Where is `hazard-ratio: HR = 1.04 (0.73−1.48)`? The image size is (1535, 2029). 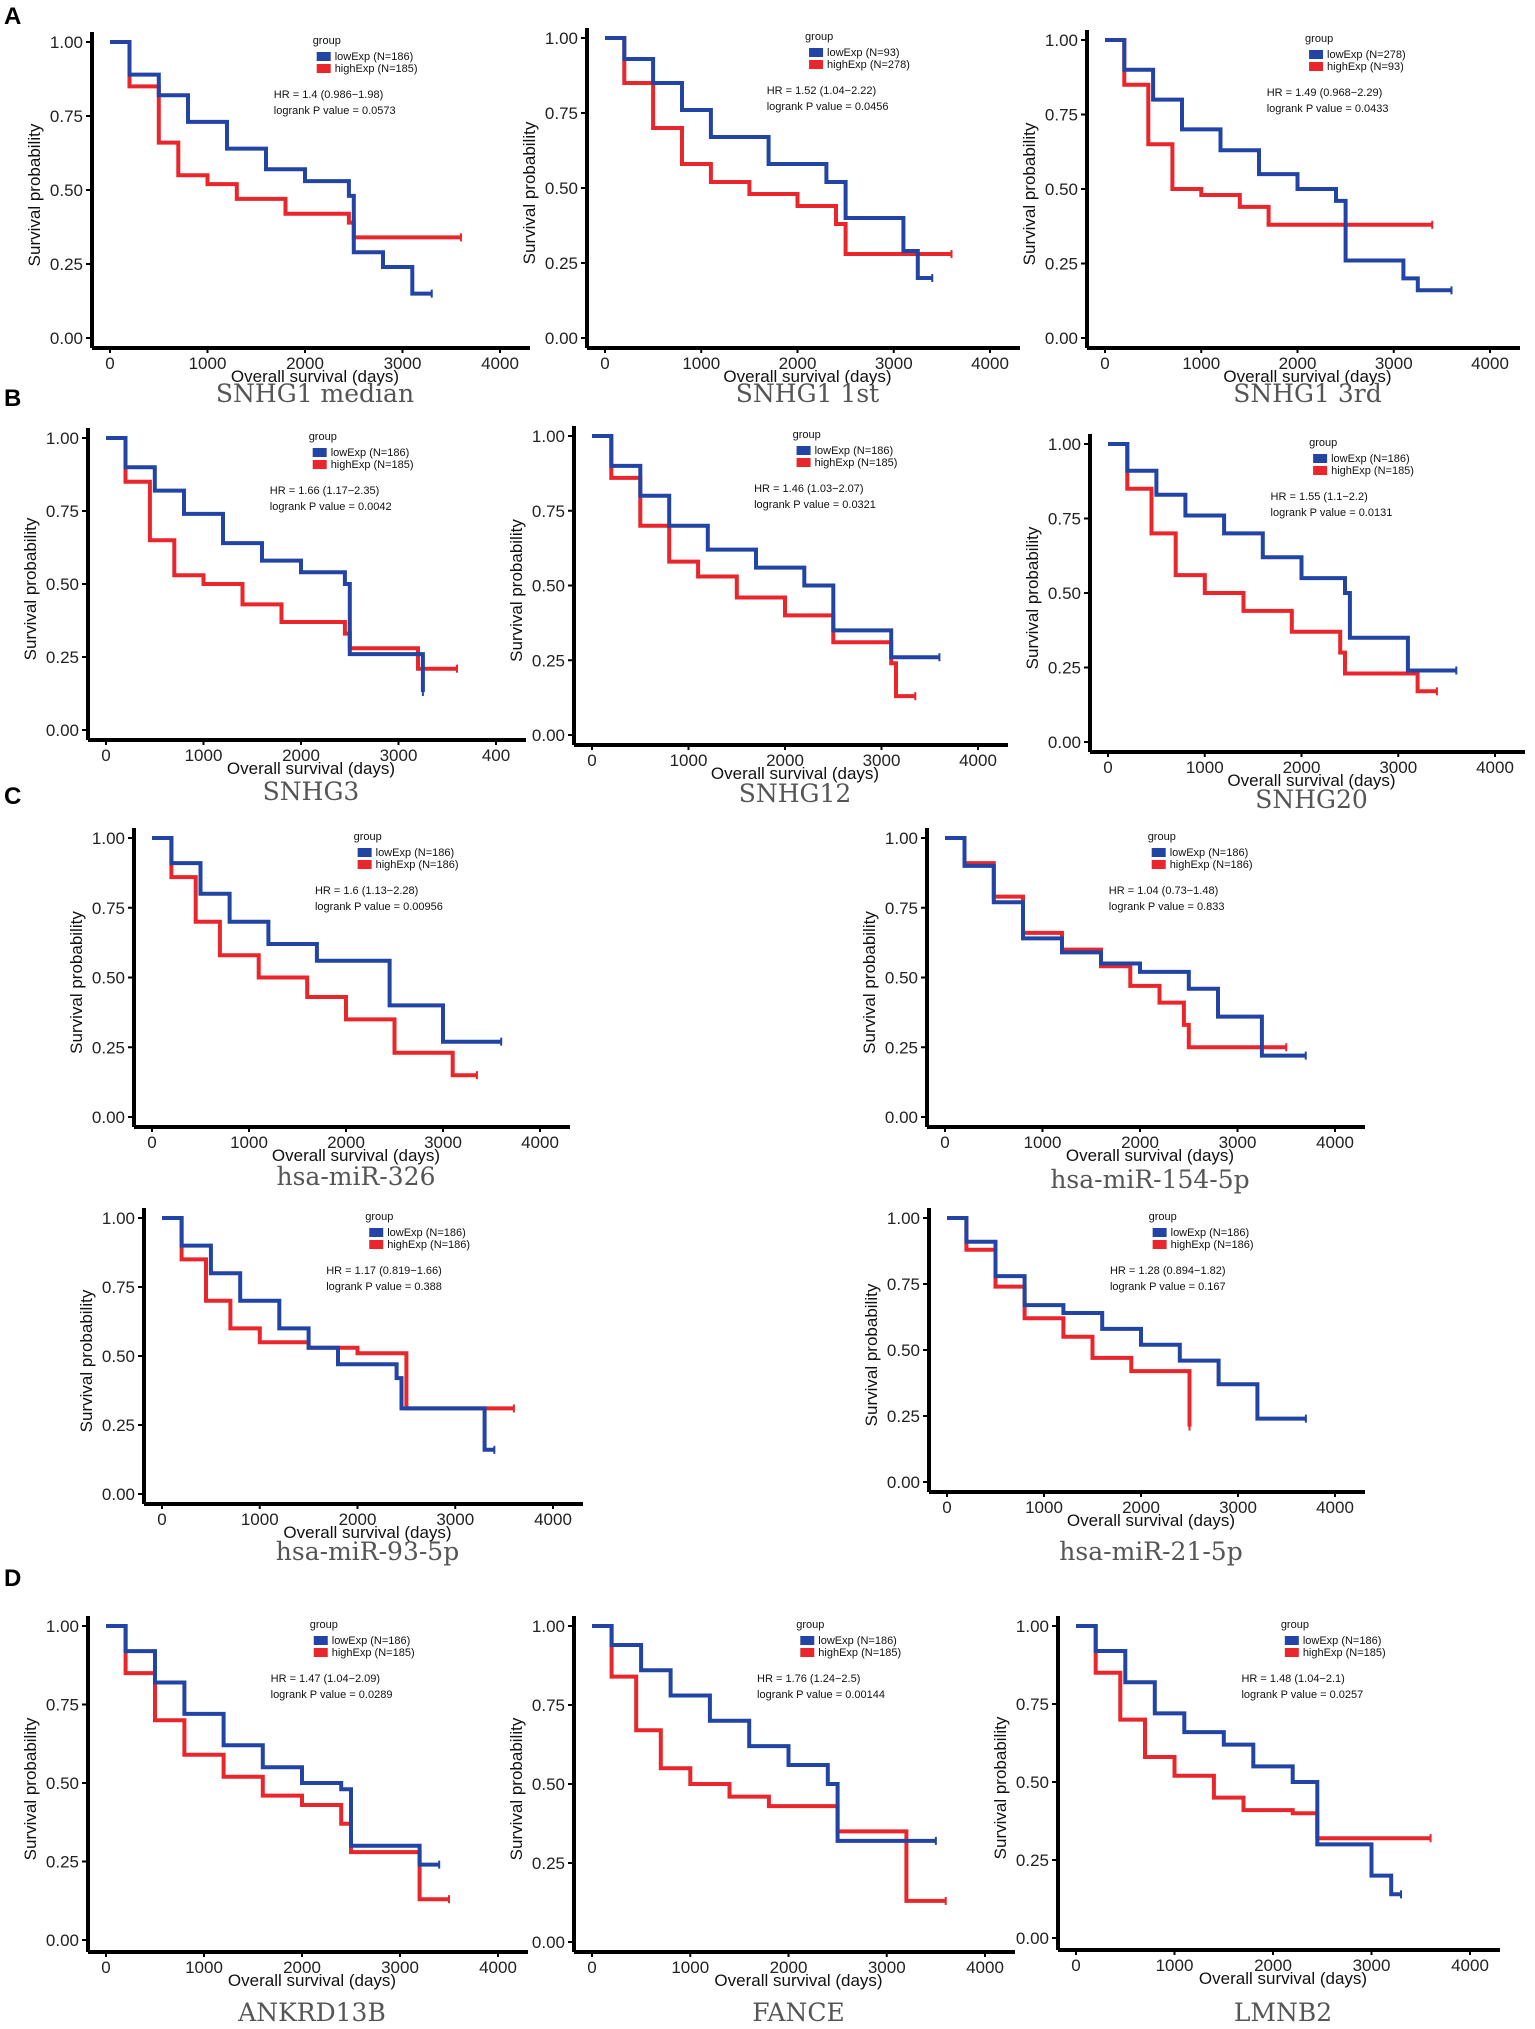
hazard-ratio: HR = 1.04 (0.73−1.48) is located at coordinates (1163, 891).